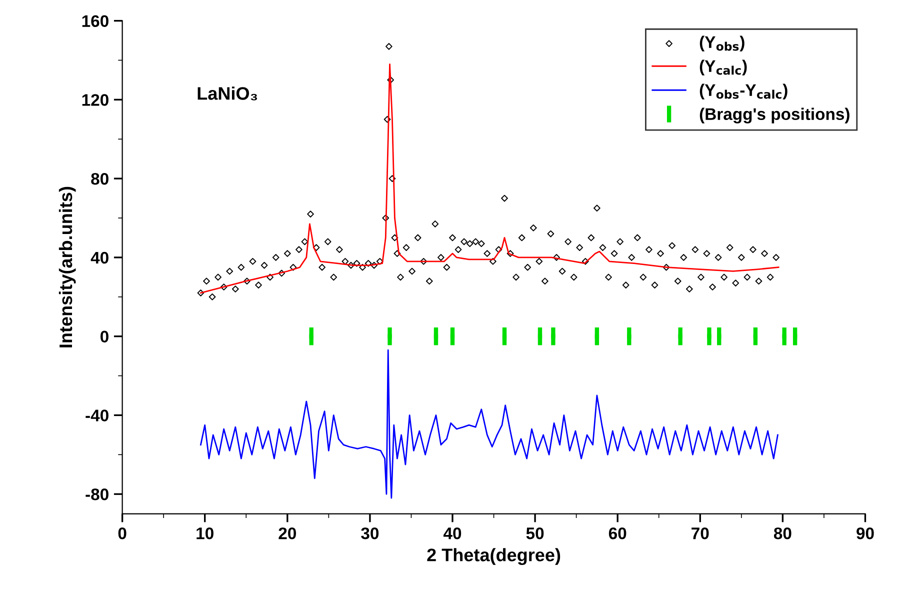 Image resolution: width=906 pixels, height=594 pixels. Describe the element at coordinates (97, 416) in the screenshot. I see `y-tick-label: -40` at that location.